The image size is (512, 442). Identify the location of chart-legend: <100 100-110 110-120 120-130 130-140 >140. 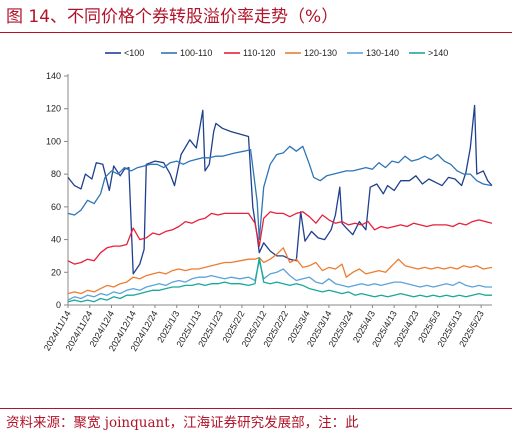
(276, 53).